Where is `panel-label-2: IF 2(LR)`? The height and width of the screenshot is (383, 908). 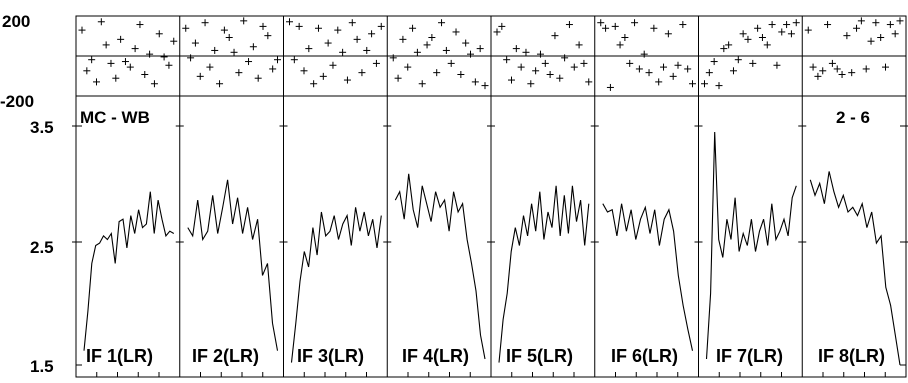 panel-label-2: IF 2(LR) is located at coordinates (225, 356).